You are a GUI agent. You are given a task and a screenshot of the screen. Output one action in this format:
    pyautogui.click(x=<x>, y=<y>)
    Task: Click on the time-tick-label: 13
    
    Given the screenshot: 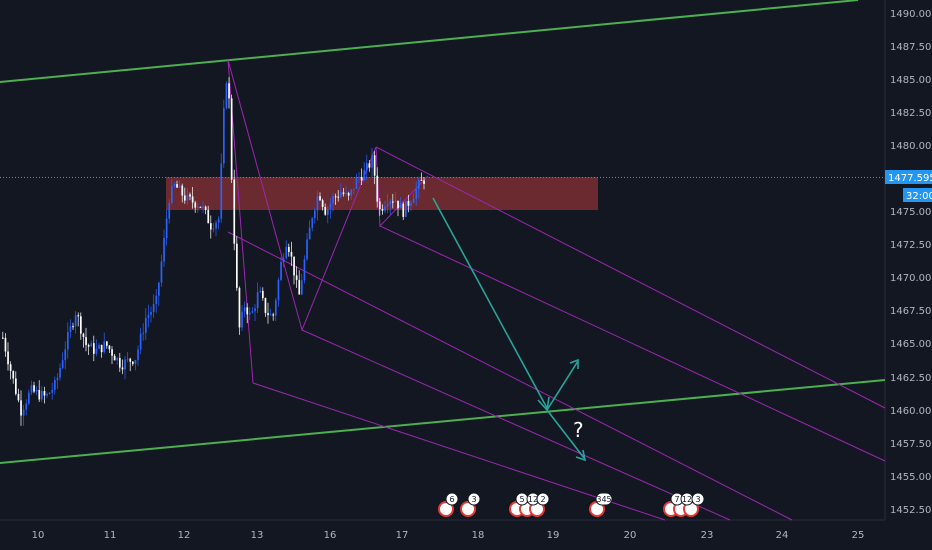 What is the action you would take?
    pyautogui.click(x=257, y=535)
    